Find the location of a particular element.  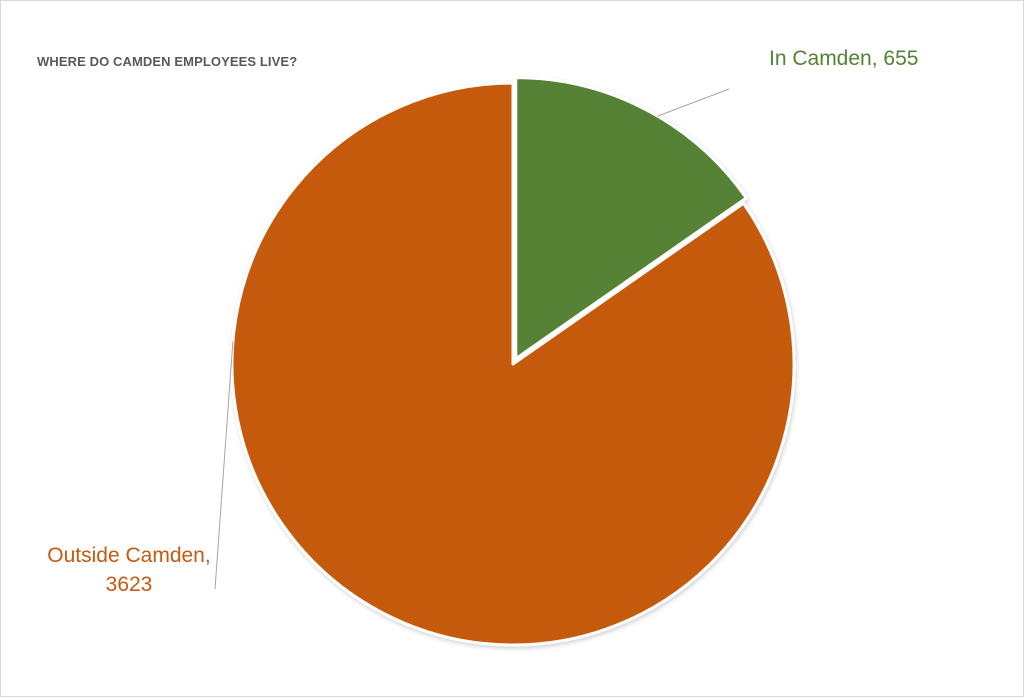

data-label-outside-camden-line1: Outside Camden, is located at coordinates (129, 555).